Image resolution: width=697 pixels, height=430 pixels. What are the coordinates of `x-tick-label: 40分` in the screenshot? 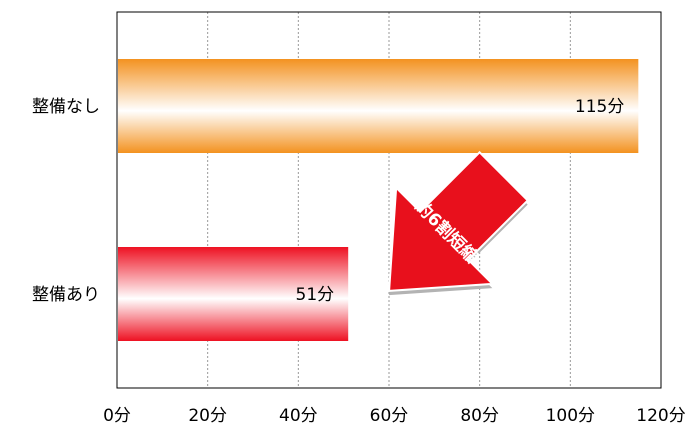 It's located at (298, 416).